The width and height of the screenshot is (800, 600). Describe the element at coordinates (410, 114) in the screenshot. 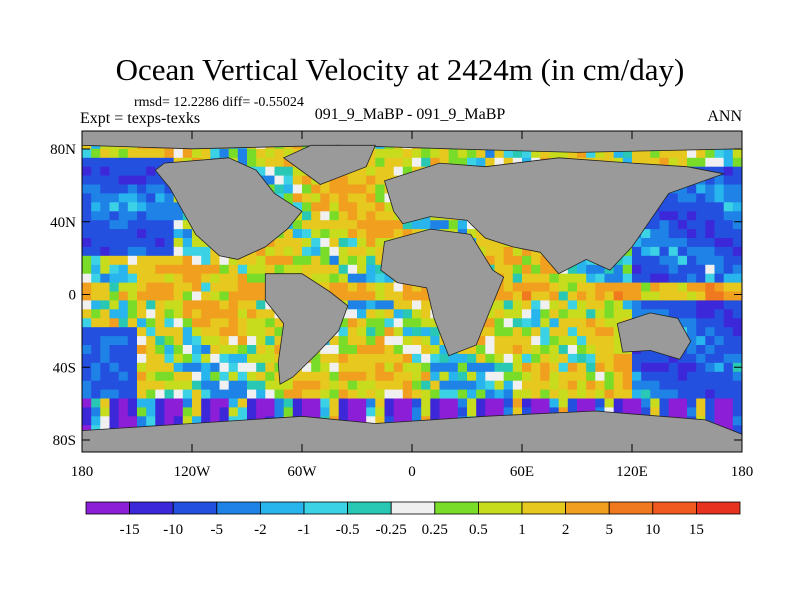

I see `chart-subtitle: 091_9_MaBP - 091_9_MaBP` at that location.